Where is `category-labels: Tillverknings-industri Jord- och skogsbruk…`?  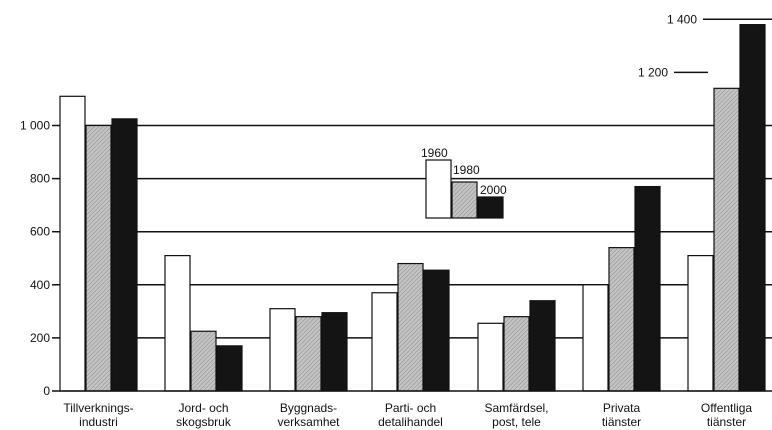 category-labels: Tillverknings-industri Jord- och skogsbruk… is located at coordinates (407, 415).